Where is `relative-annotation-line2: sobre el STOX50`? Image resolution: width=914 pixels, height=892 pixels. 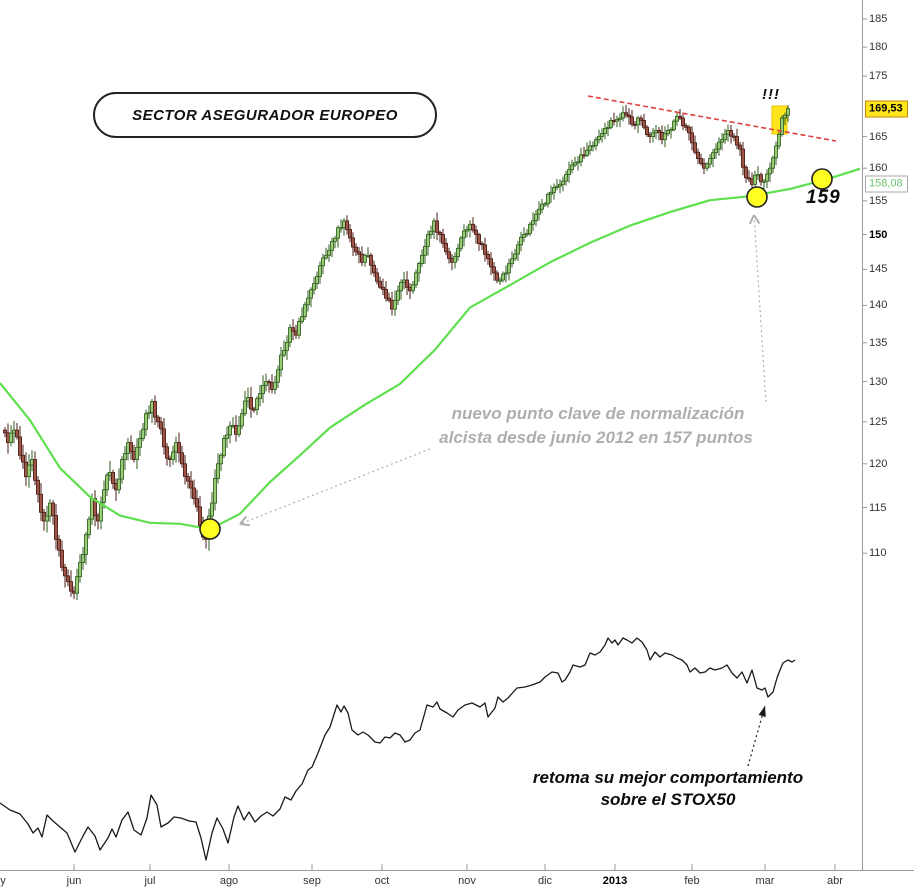
relative-annotation-line2: sobre el STOX50 is located at coordinates (668, 799).